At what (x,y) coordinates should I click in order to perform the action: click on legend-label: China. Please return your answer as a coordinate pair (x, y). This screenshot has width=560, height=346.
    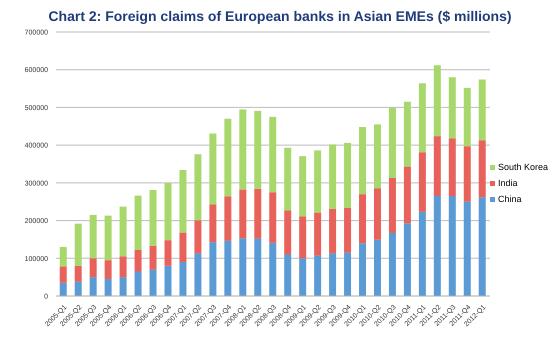
    Looking at the image, I should click on (509, 199).